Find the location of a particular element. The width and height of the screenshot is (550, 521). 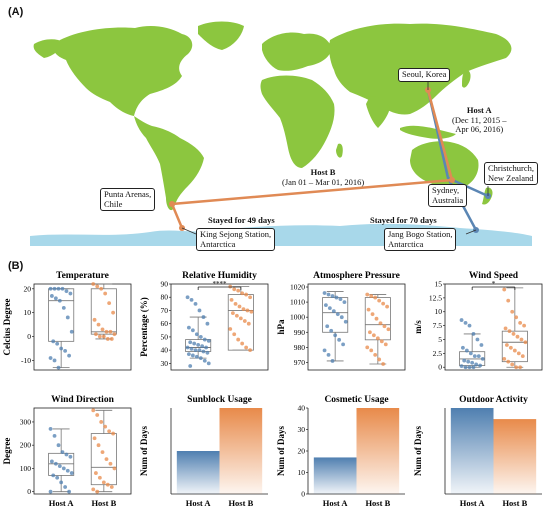

label-seoul: Seoul, Korea is located at coordinates (424, 75).